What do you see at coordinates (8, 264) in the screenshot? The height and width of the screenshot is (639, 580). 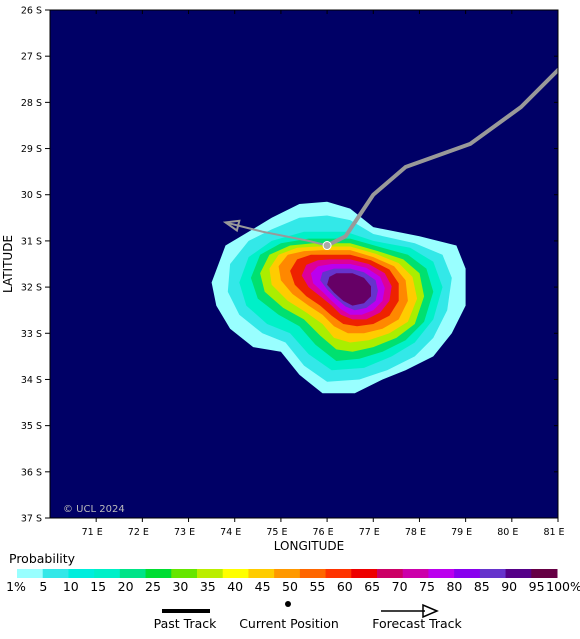 I see `y-axis-title: LATITUDE` at bounding box center [8, 264].